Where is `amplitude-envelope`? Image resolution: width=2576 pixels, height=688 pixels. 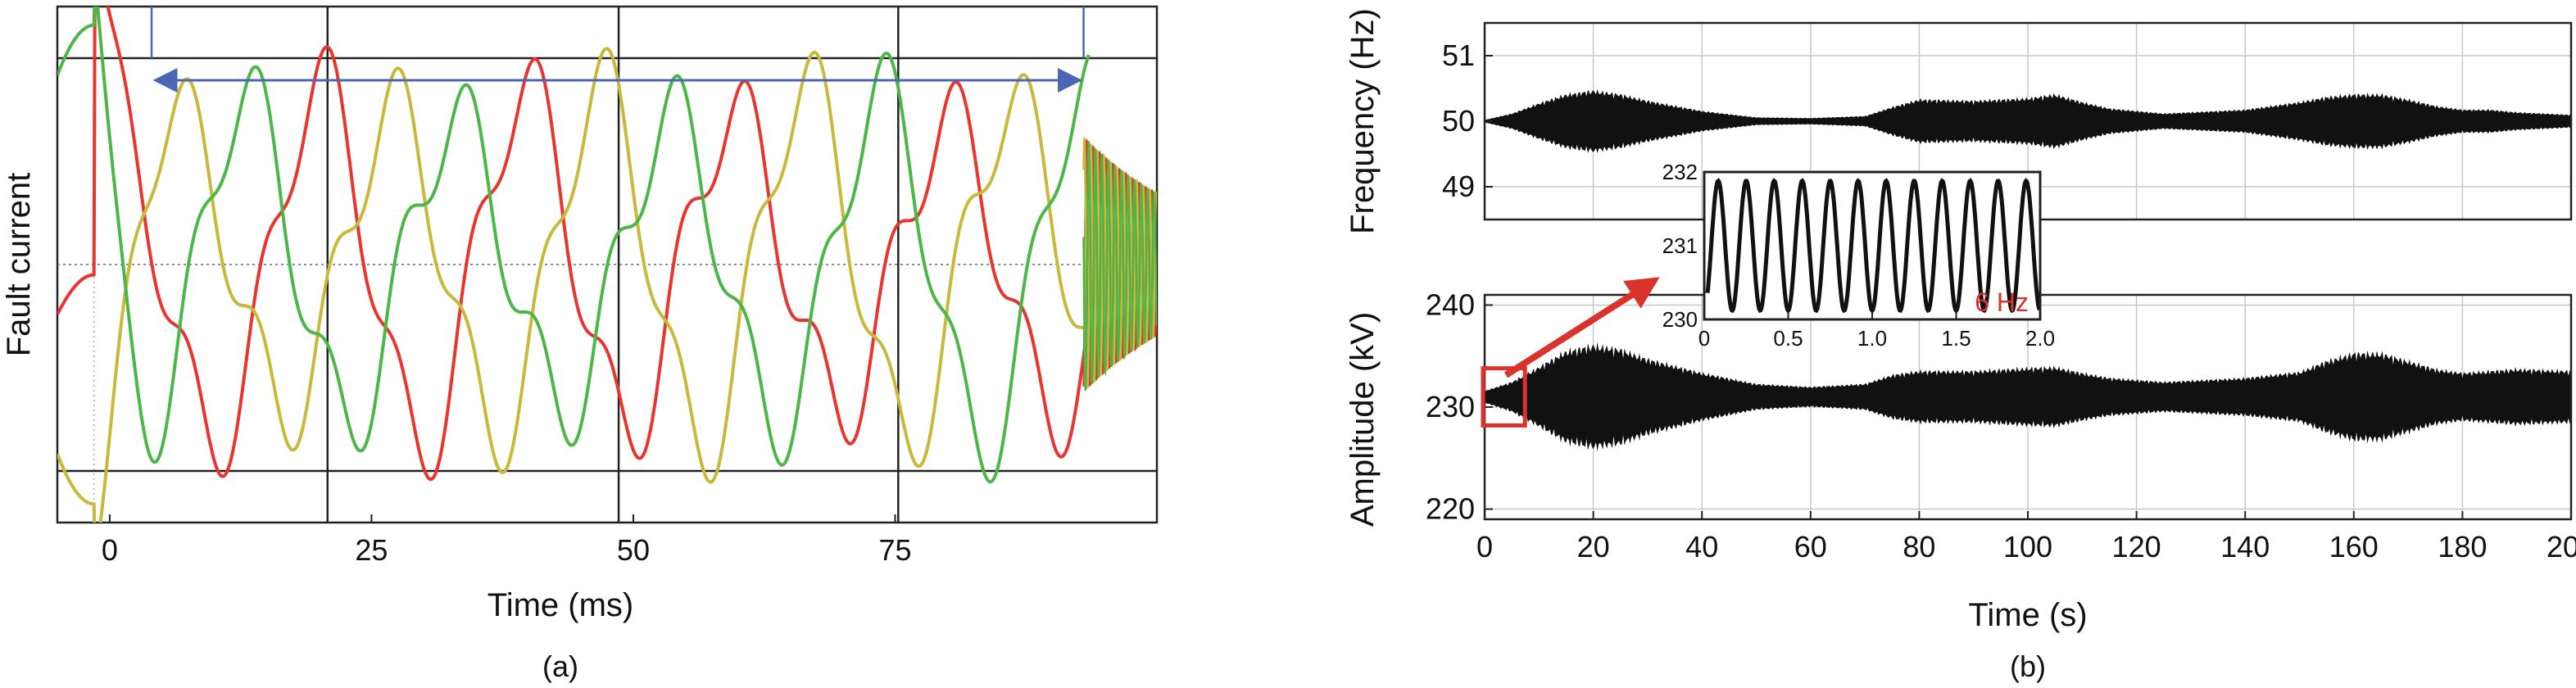
amplitude-envelope is located at coordinates (2028, 397).